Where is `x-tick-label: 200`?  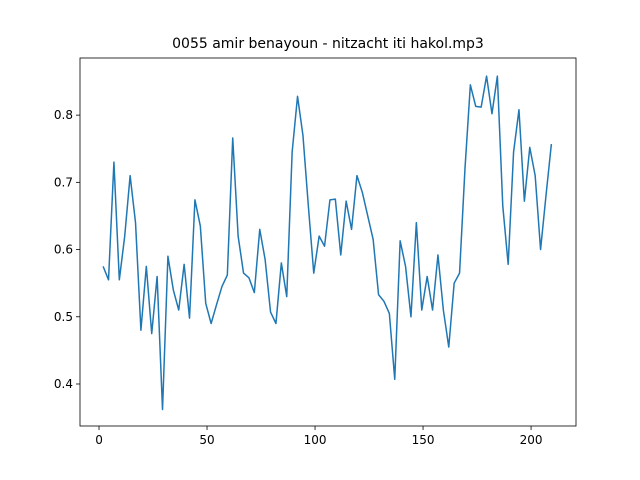
x-tick-label: 200 is located at coordinates (531, 440).